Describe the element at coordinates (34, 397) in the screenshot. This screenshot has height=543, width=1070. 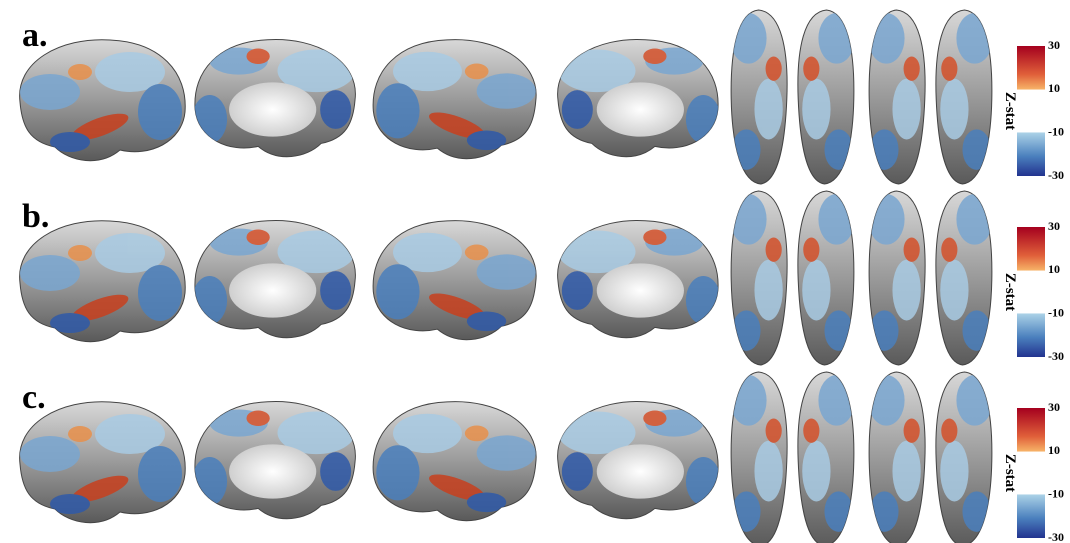
I see `panel-label: c.` at that location.